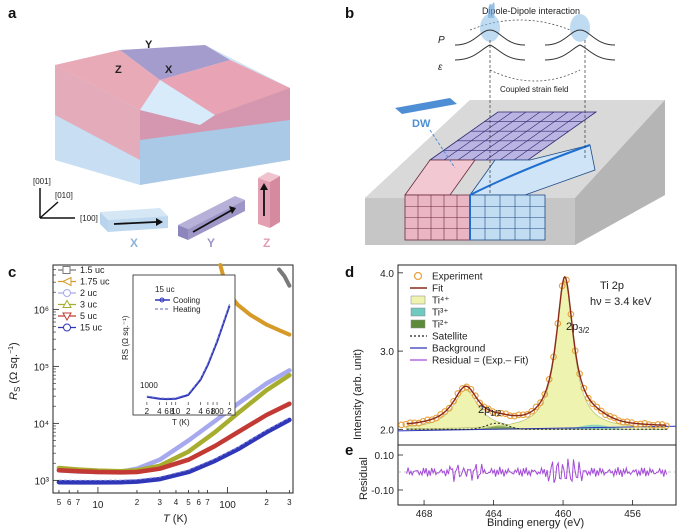 Image resolution: width=685 pixels, height=531 pixels. Describe the element at coordinates (580, 28) in the screenshot. I see `dipole-right` at that location.